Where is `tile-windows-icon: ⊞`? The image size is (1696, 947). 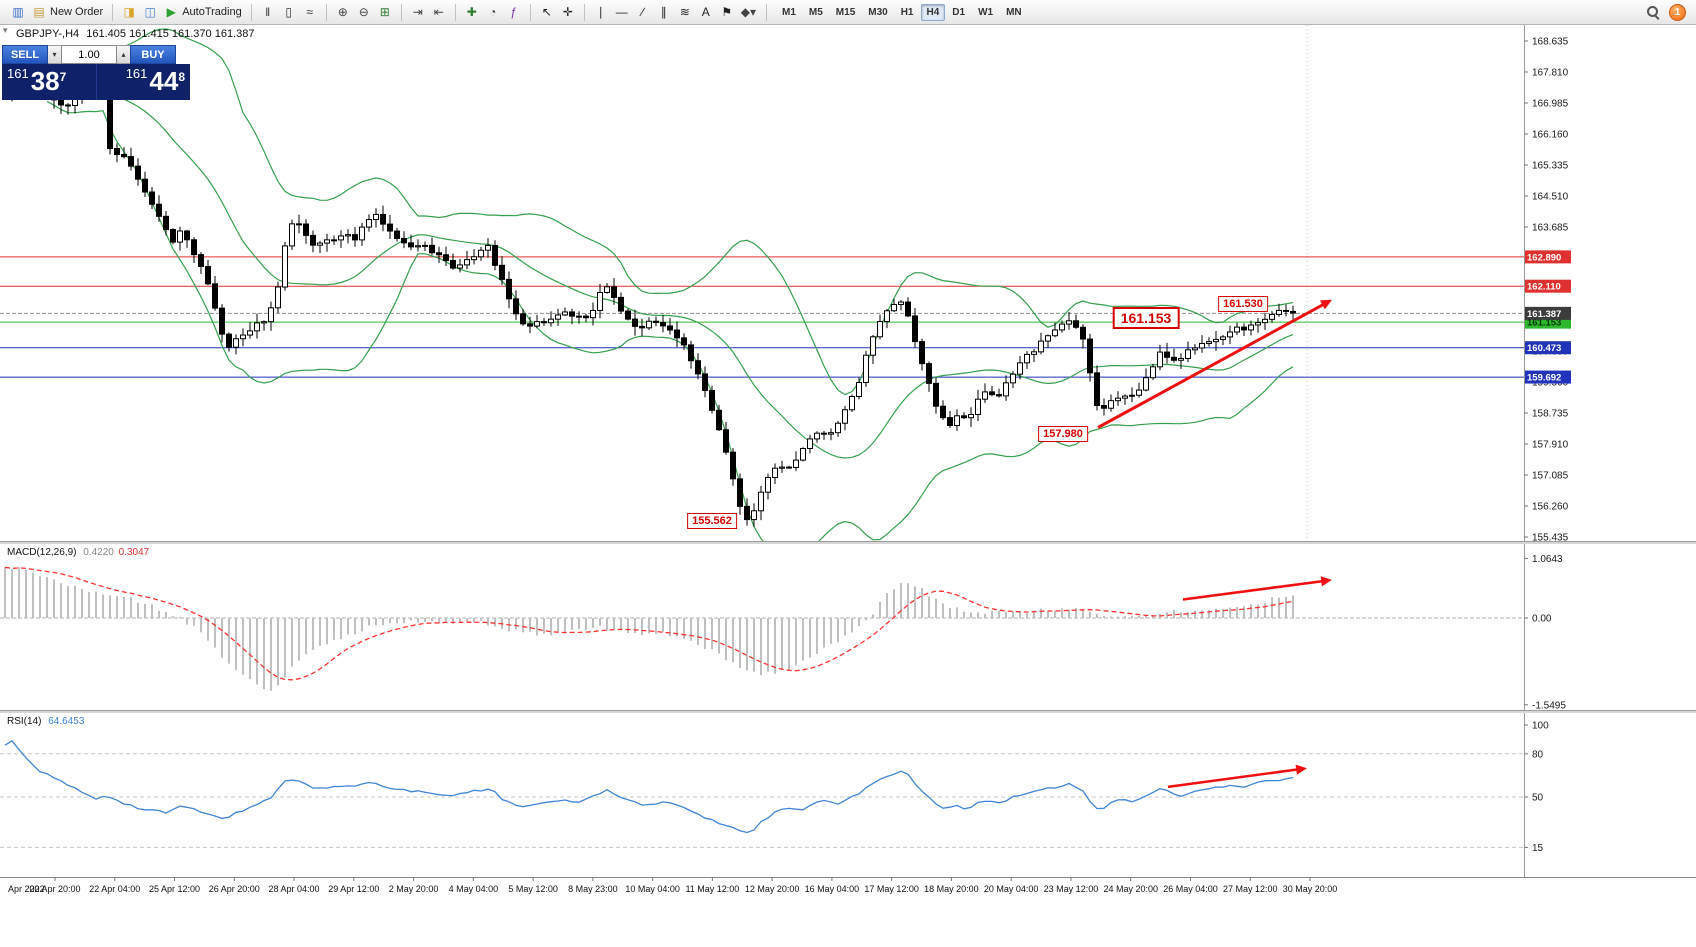
tile-windows-icon: ⊞ is located at coordinates (385, 12).